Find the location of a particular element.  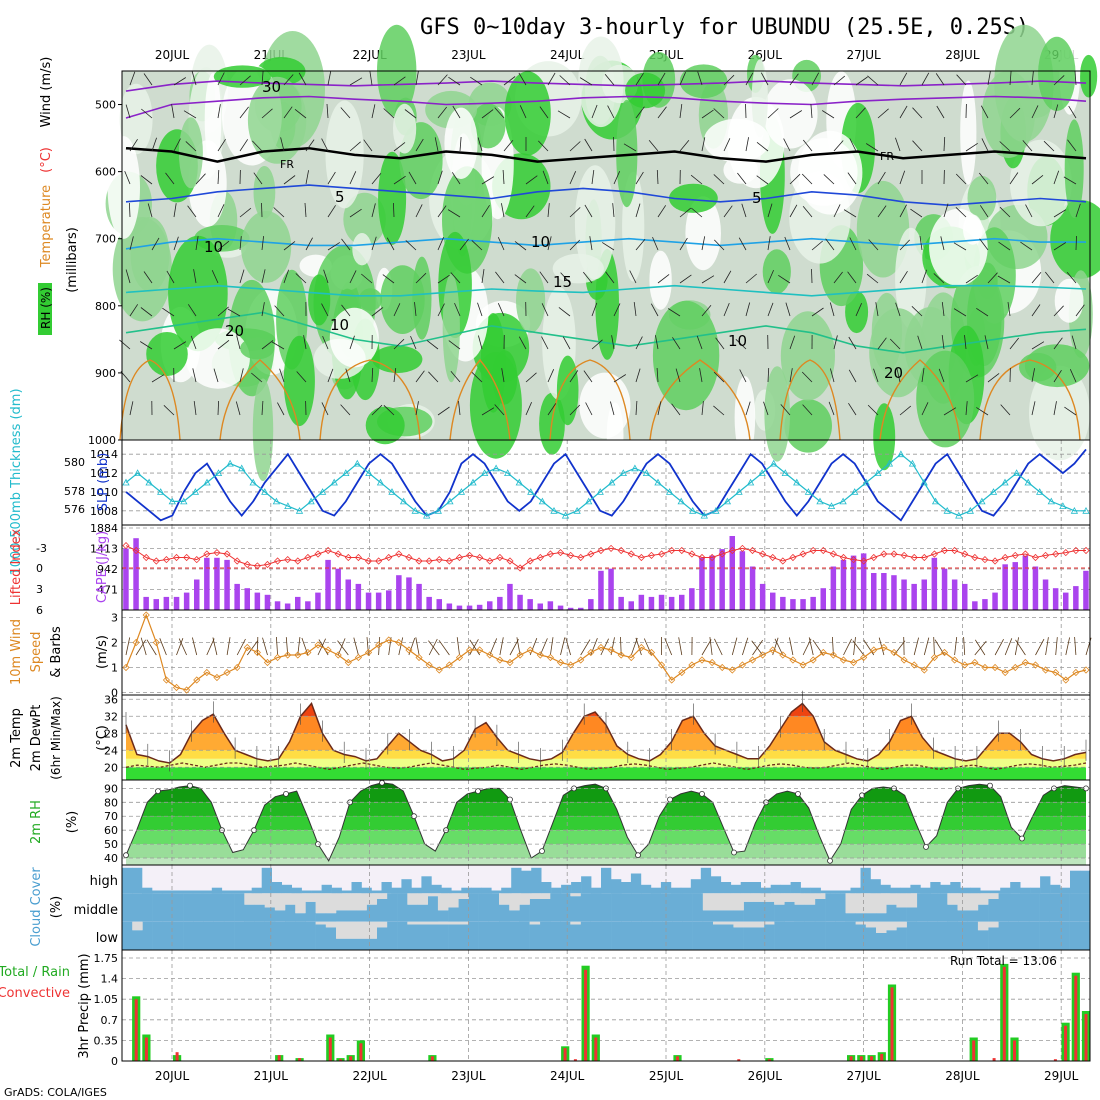

wind-tick-label: 0 is located at coordinates (114, 693).